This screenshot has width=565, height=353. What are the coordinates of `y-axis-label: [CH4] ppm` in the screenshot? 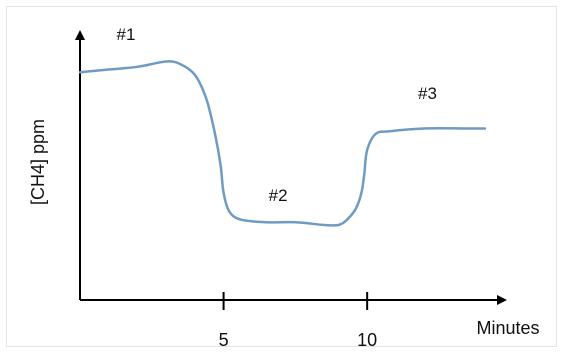 It's located at (38, 162).